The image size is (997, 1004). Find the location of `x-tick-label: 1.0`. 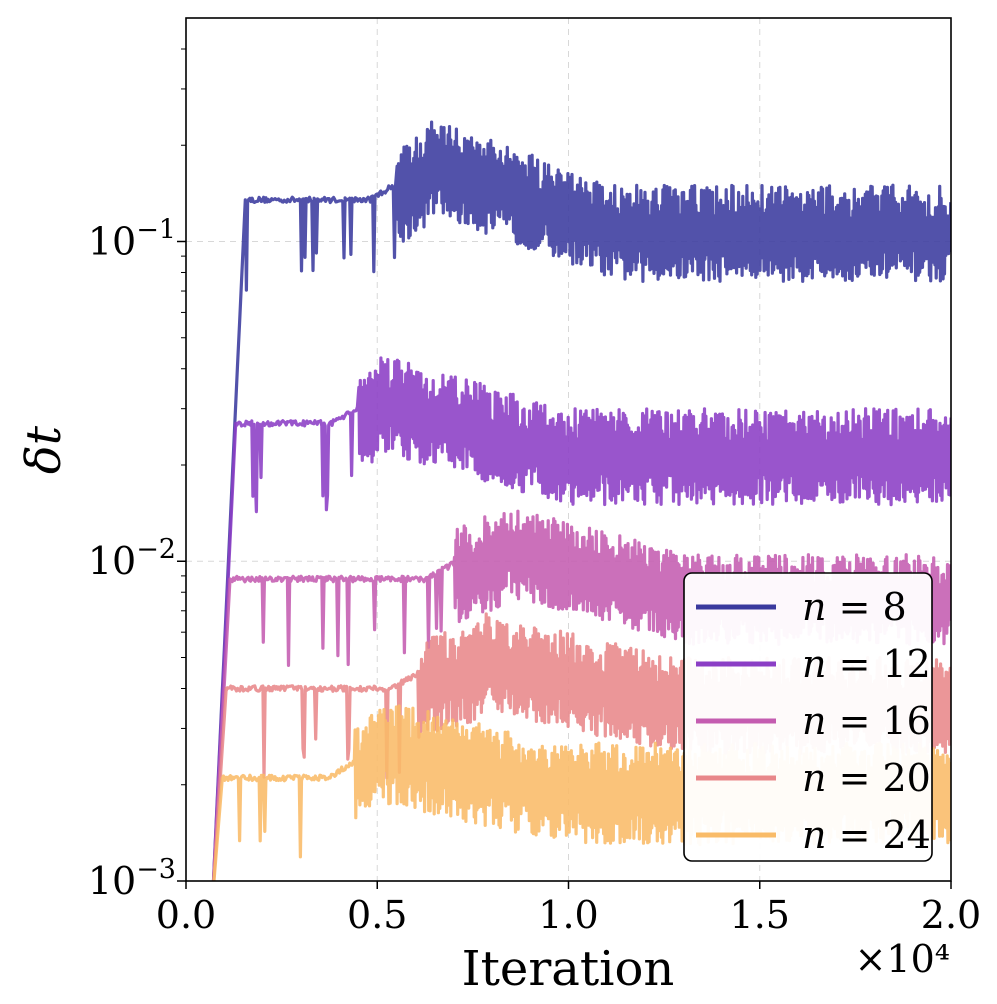

x-tick-label: 1.0 is located at coordinates (568, 915).